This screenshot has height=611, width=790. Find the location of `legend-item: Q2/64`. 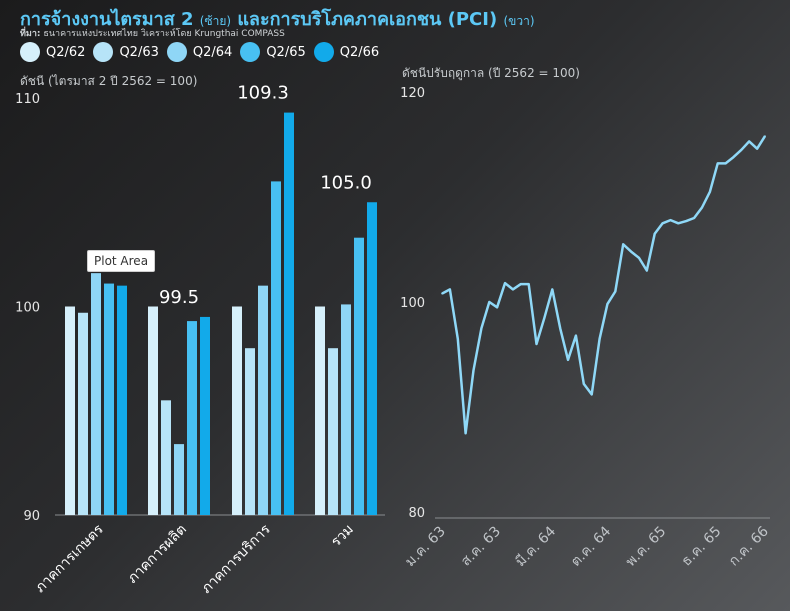

legend-item: Q2/64 is located at coordinates (199, 52).